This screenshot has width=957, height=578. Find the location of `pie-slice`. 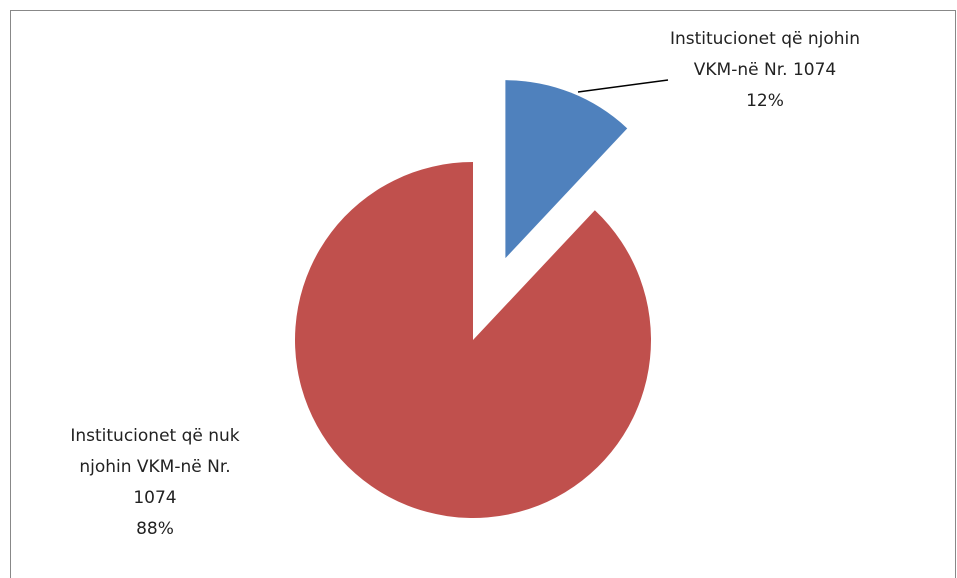

pie-slice is located at coordinates (566, 169).